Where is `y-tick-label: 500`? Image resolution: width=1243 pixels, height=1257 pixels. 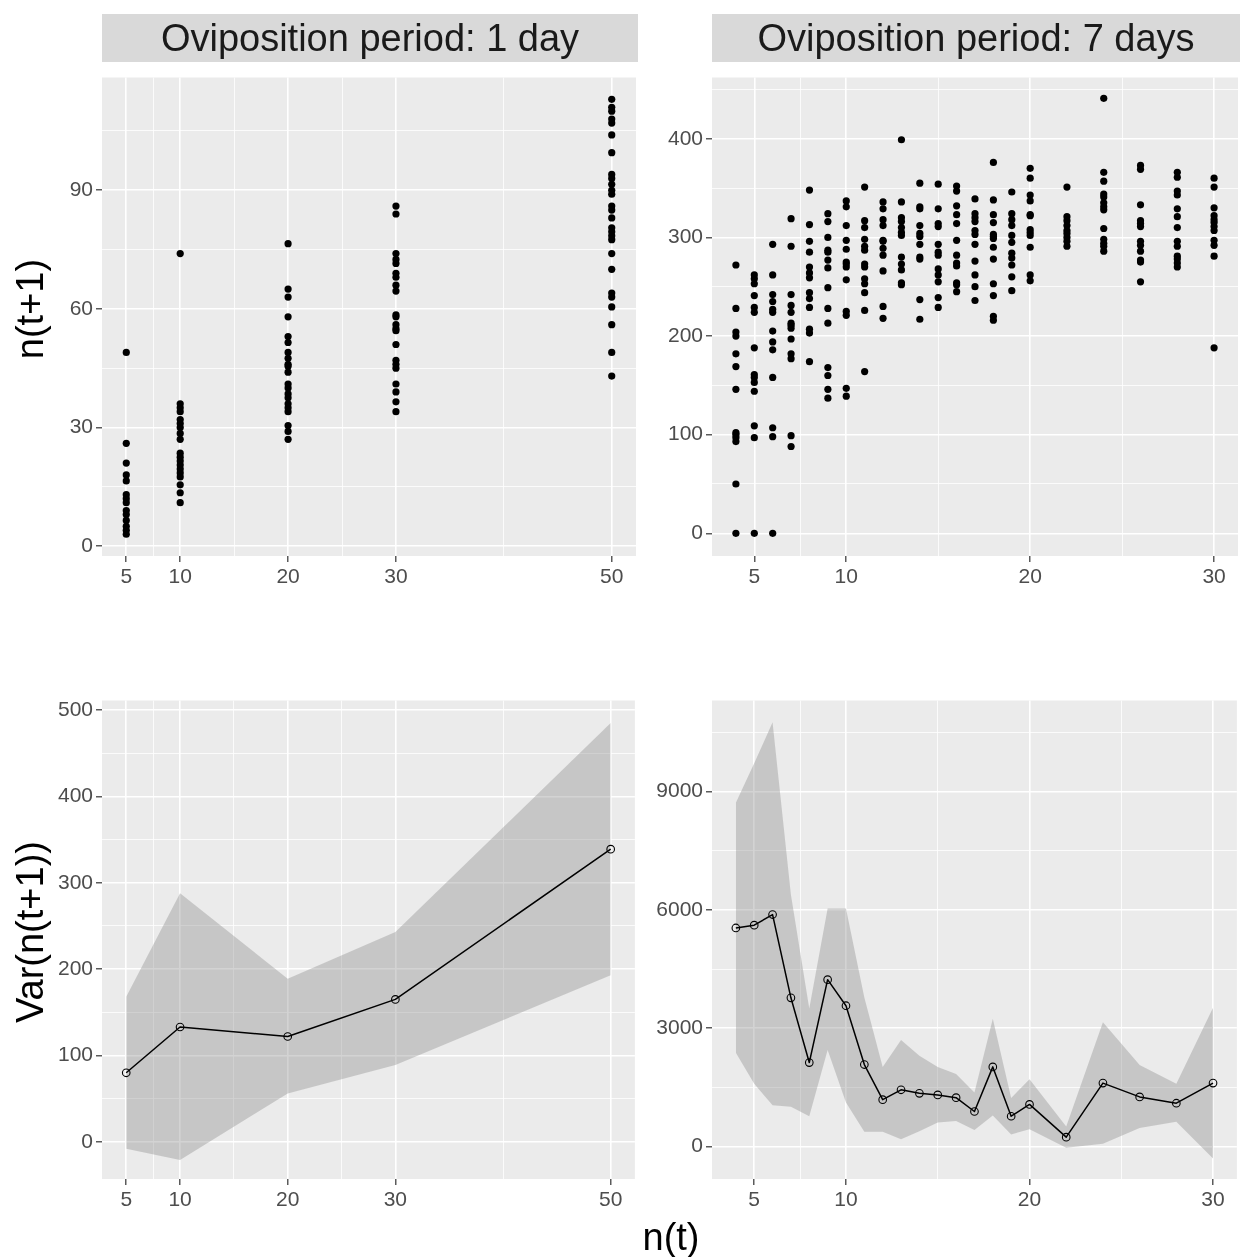 y-tick-label: 500 is located at coordinates (75, 708).